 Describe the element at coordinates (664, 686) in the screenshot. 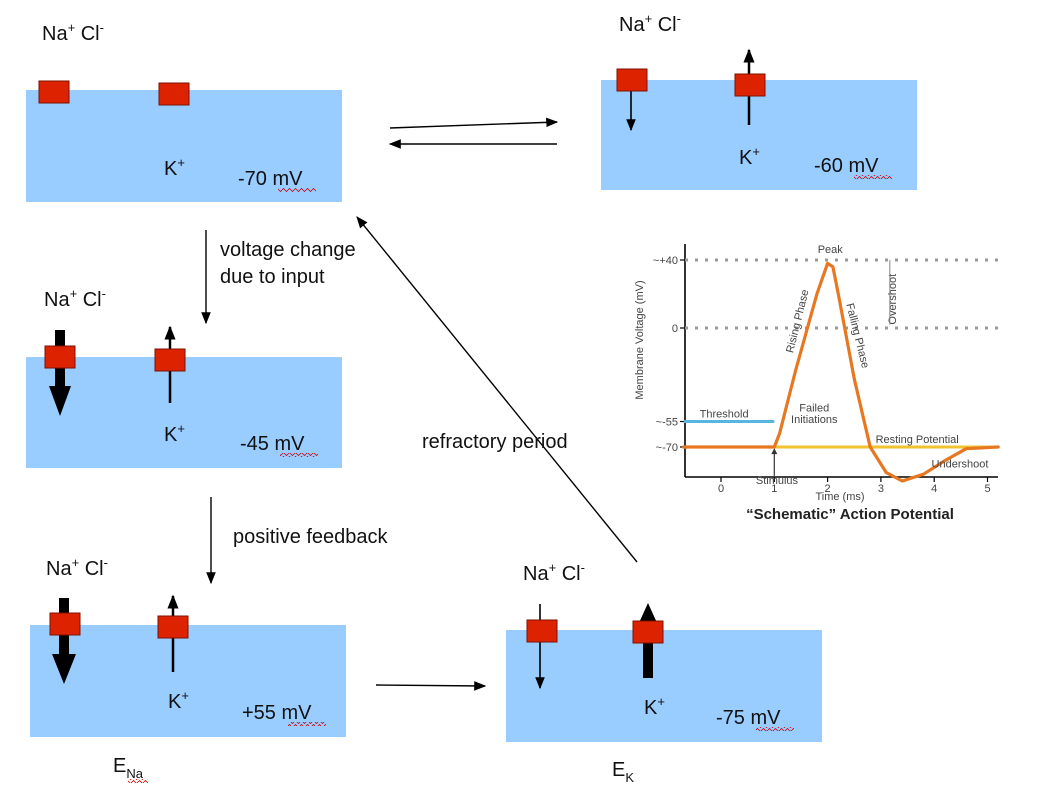

I see `membrane-hyperpolarized` at that location.